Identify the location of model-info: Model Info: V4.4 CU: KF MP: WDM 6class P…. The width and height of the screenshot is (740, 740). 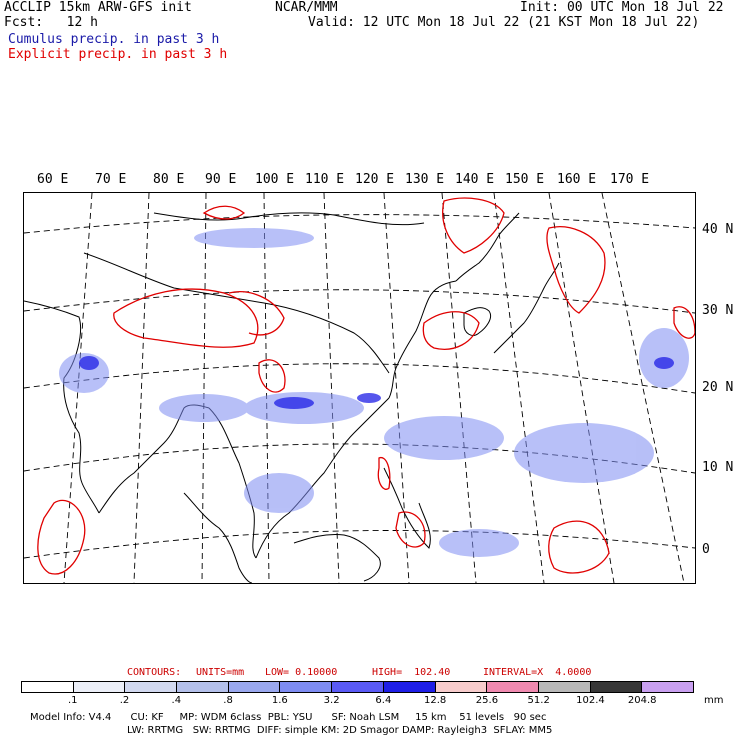
(288, 717).